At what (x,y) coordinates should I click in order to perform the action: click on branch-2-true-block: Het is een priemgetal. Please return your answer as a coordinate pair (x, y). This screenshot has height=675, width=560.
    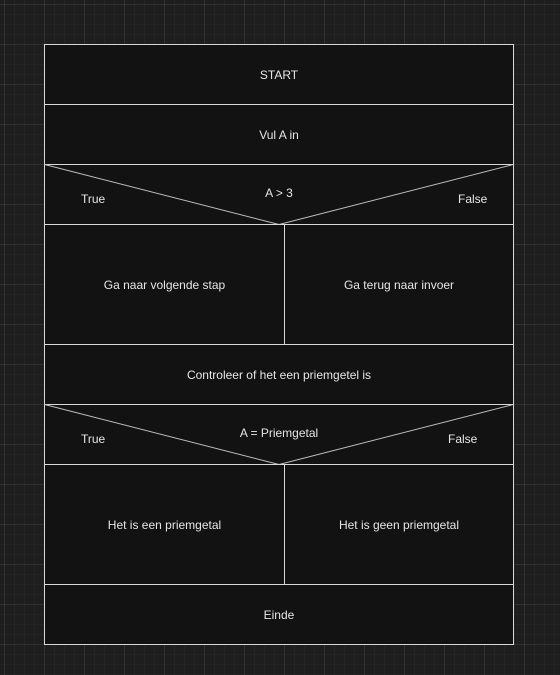
    Looking at the image, I should click on (164, 524).